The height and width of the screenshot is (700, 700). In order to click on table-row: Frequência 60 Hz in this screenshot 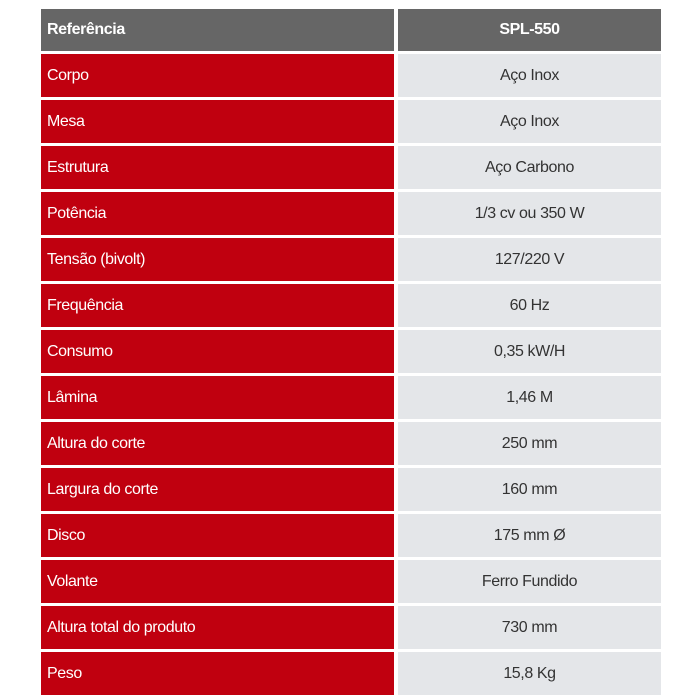, I will do `click(351, 305)`.